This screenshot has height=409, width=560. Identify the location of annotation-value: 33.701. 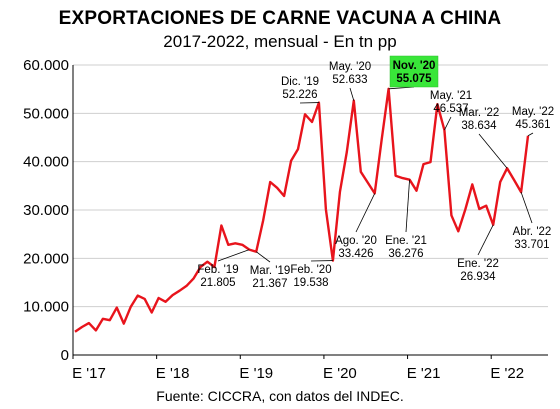
(531, 245).